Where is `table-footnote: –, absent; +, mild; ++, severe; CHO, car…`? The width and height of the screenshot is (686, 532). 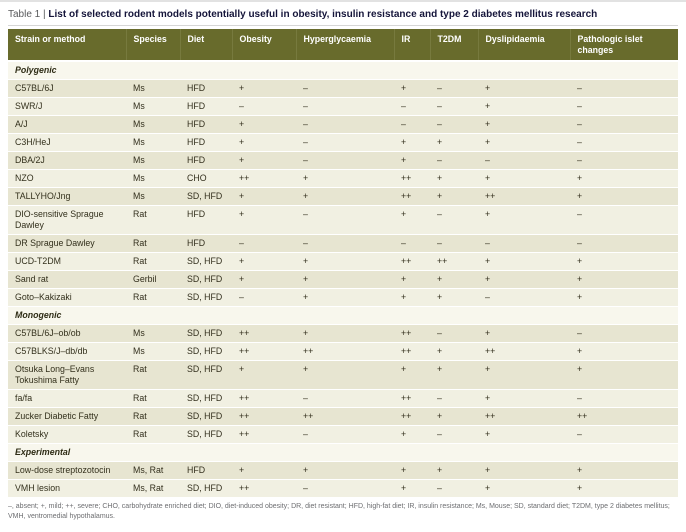 table-footnote: –, absent; +, mild; ++, severe; CHO, car… is located at coordinates (339, 511).